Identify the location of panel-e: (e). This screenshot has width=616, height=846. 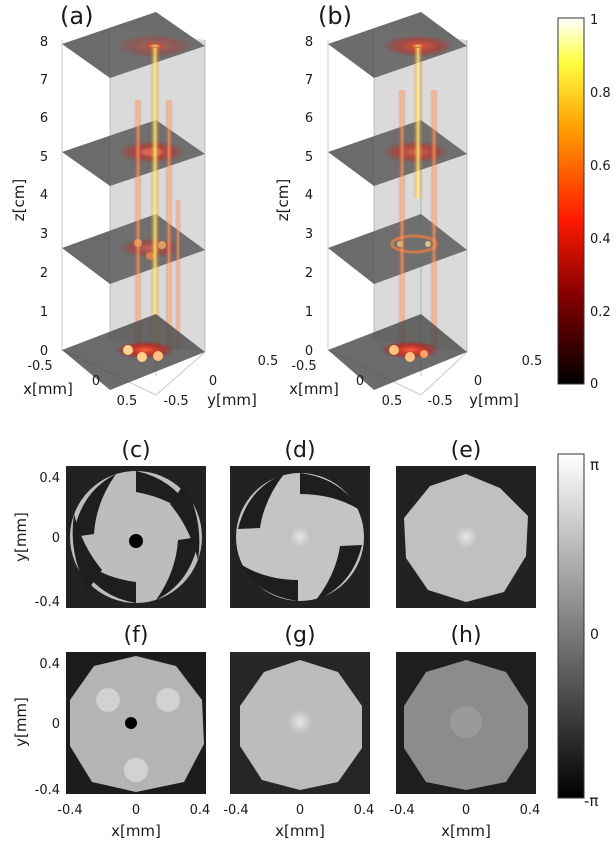
(466, 523).